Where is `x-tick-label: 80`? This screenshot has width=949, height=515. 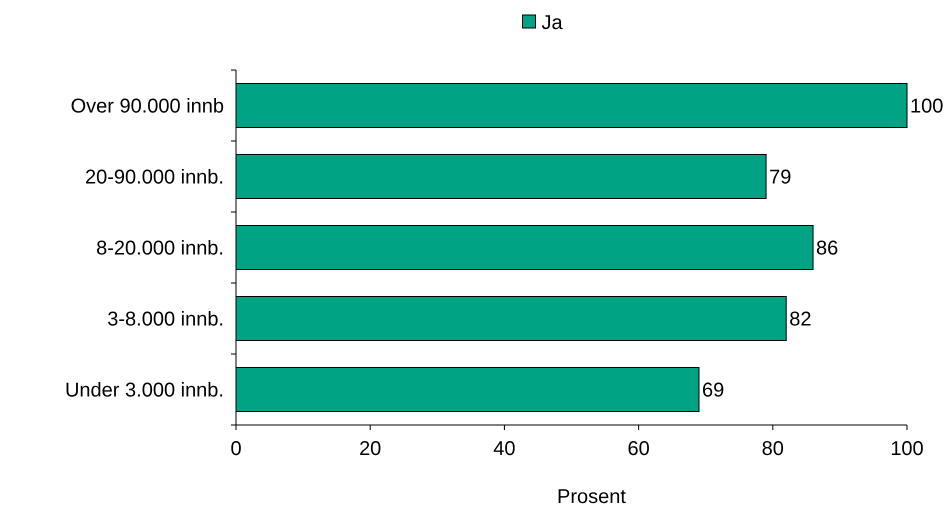
x-tick-label: 80 is located at coordinates (773, 449).